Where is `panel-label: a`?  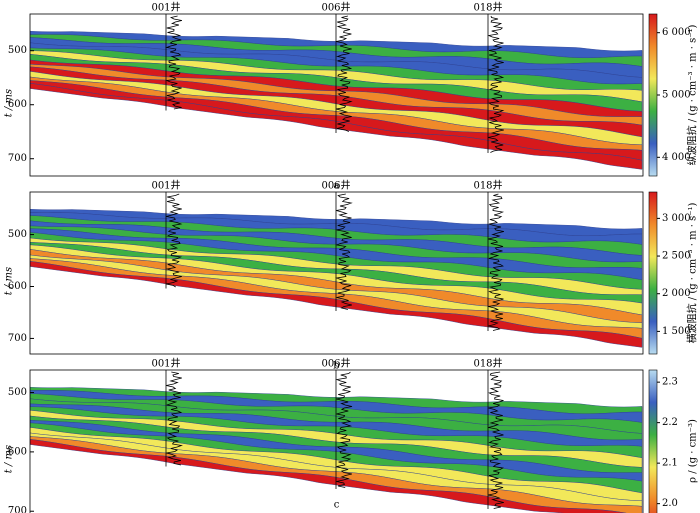 panel-label: a is located at coordinates (337, 186).